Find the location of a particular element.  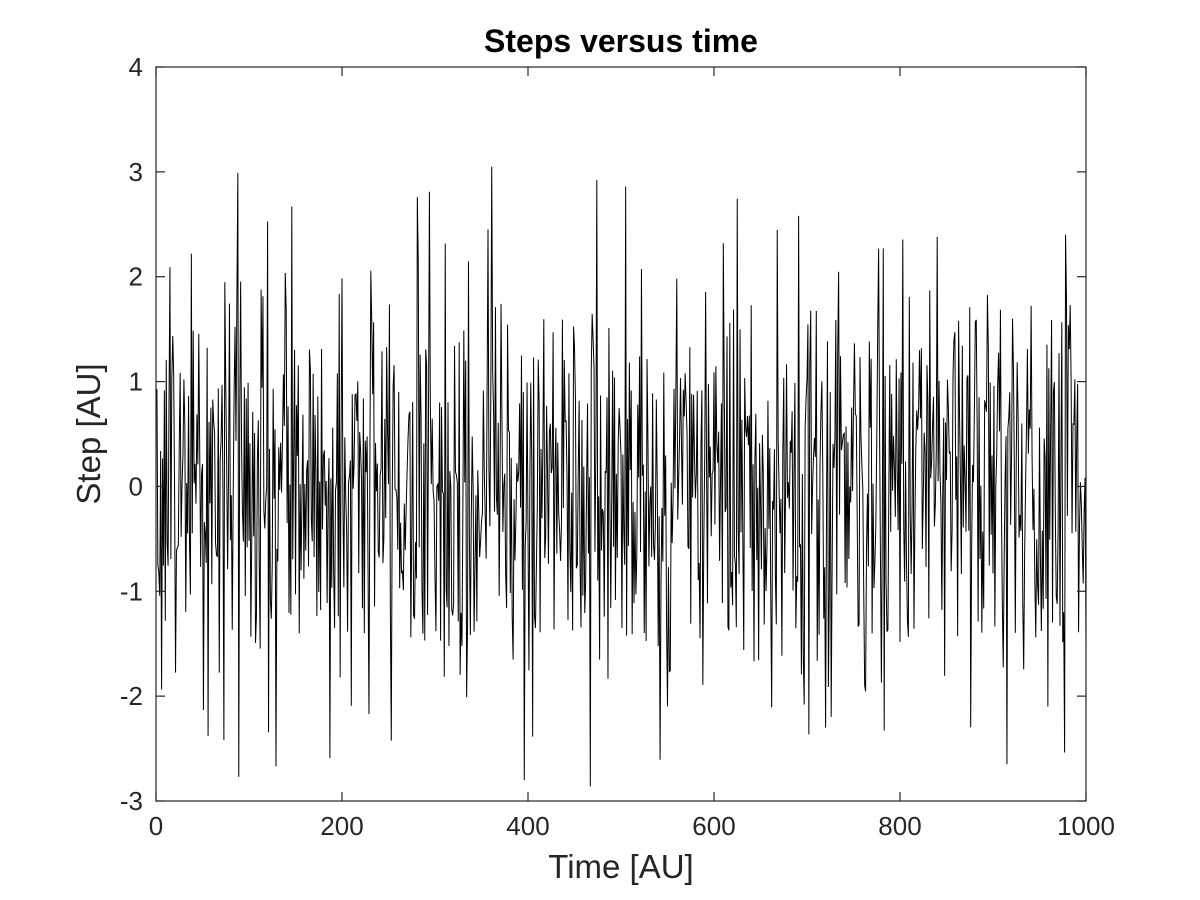

y-tick-label: 2 is located at coordinates (136, 277).